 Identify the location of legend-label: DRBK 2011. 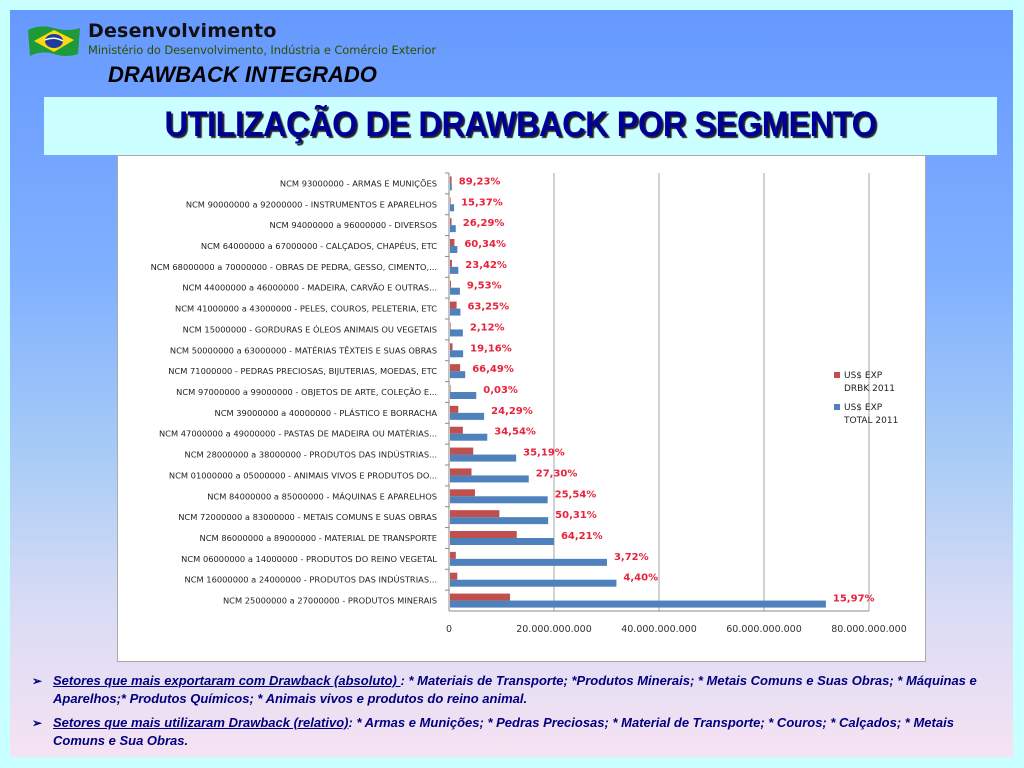
(869, 389).